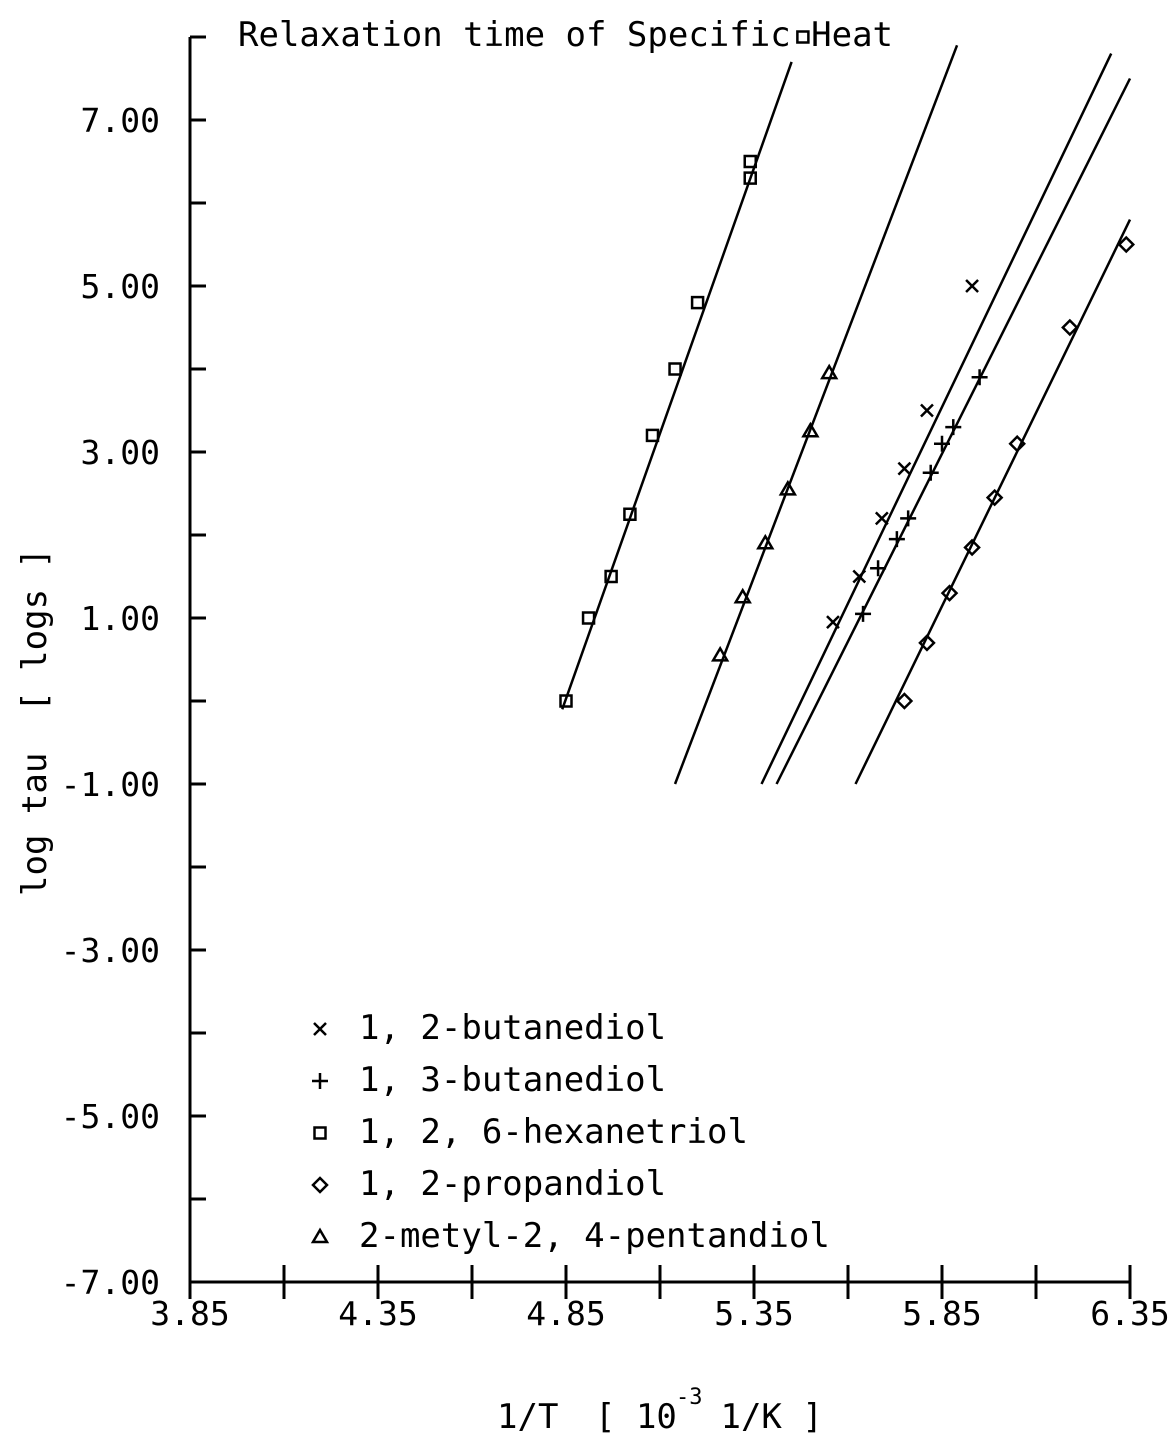  What do you see at coordinates (198, 659) in the screenshot?
I see `y-axis-ticks` at bounding box center [198, 659].